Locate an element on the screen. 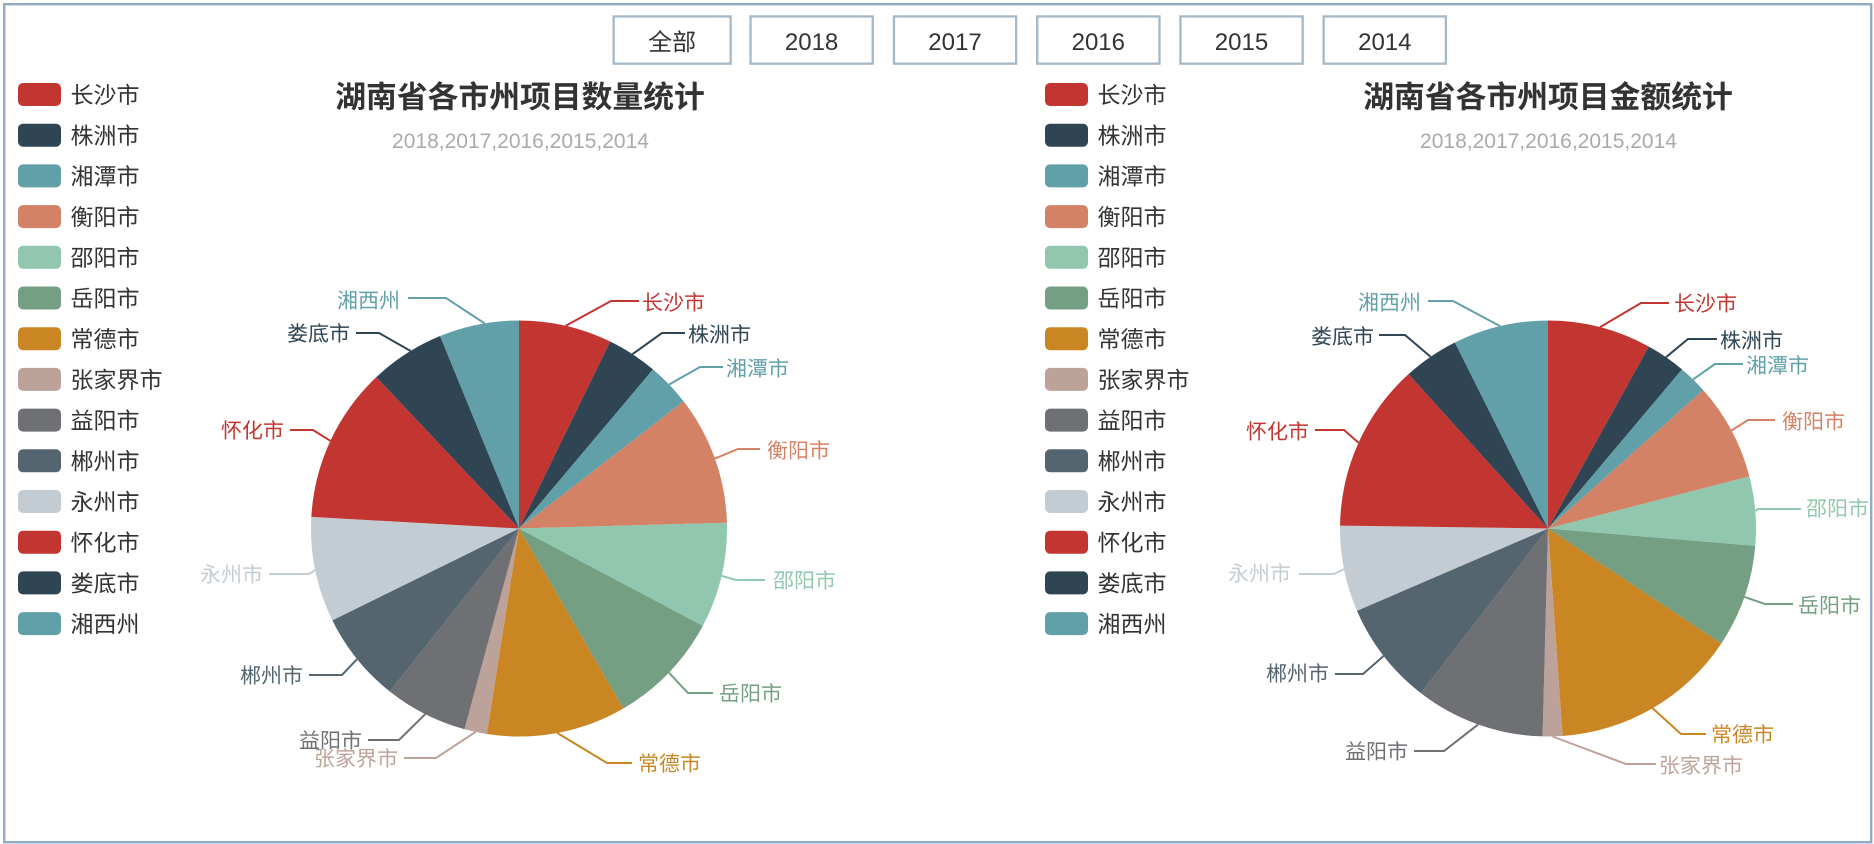 The height and width of the screenshot is (844, 1874). svg-text: 2014 is located at coordinates (1384, 42).